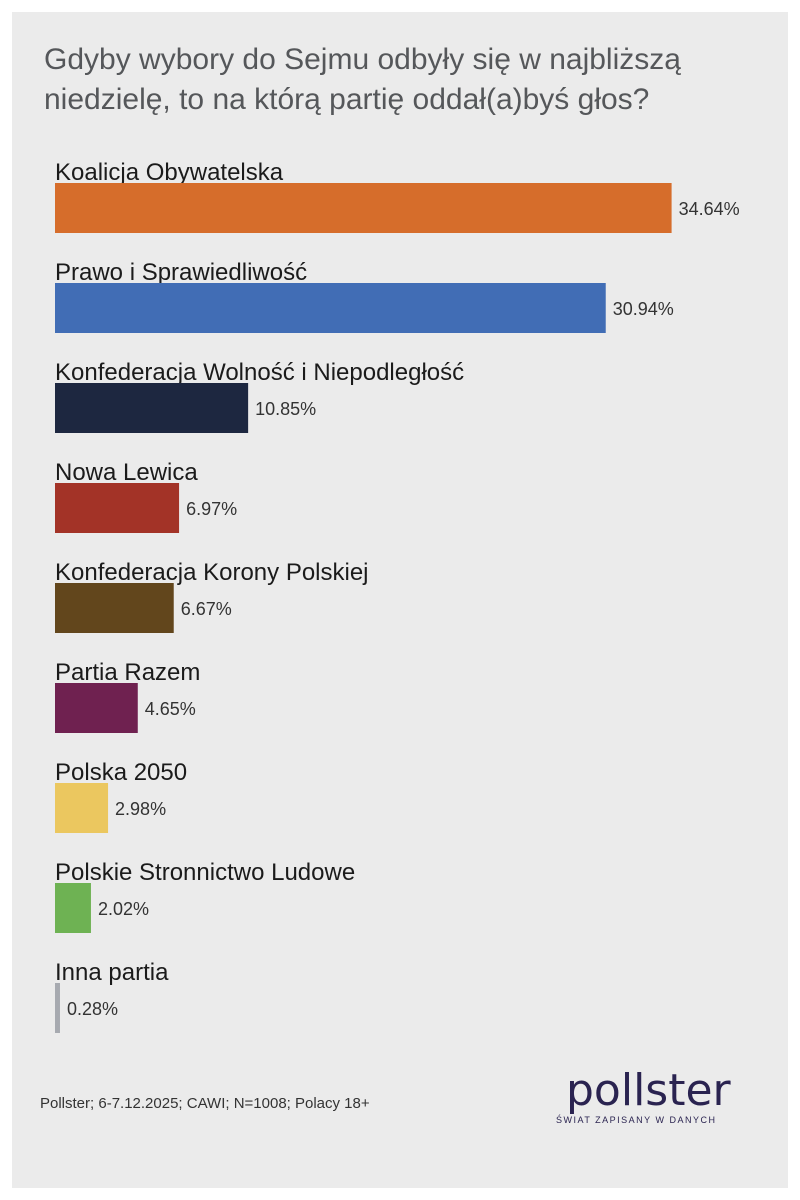 This screenshot has height=1200, width=800. I want to click on value-label: 2.02%, so click(123, 909).